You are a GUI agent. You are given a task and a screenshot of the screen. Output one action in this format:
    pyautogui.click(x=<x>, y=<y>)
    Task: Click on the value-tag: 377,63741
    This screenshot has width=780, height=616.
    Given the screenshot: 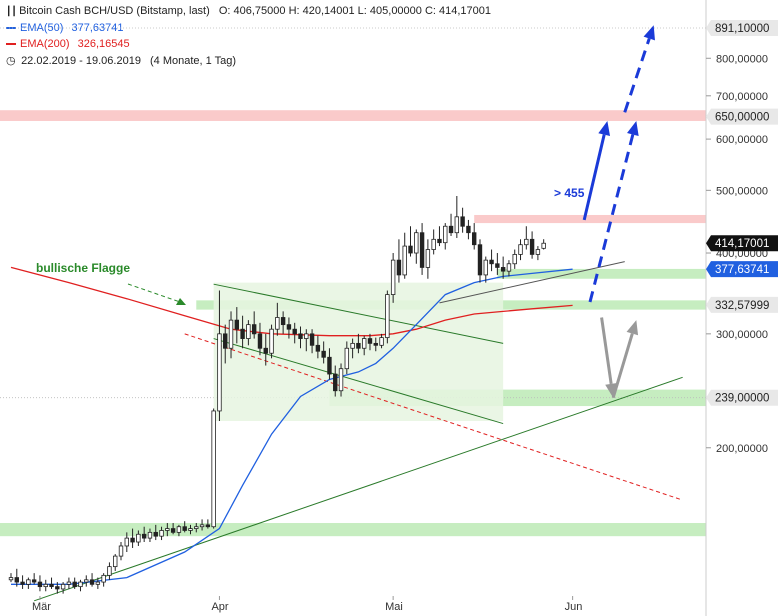 What is the action you would take?
    pyautogui.click(x=742, y=269)
    